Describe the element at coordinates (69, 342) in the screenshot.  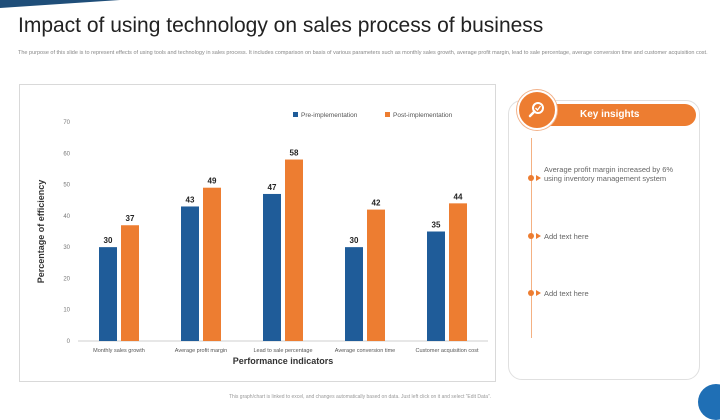
I see `y-tick-label: 0` at that location.